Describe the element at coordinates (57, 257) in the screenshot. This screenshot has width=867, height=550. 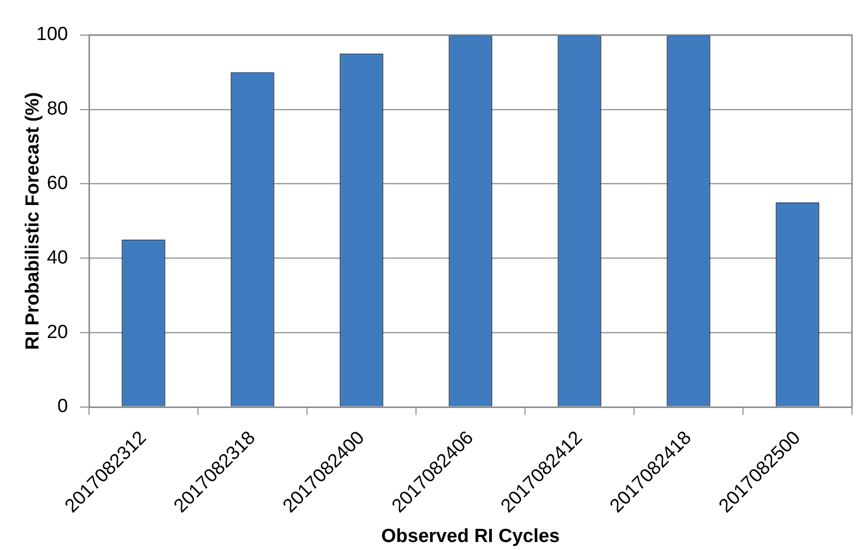
I see `y-tick-label: 40` at that location.